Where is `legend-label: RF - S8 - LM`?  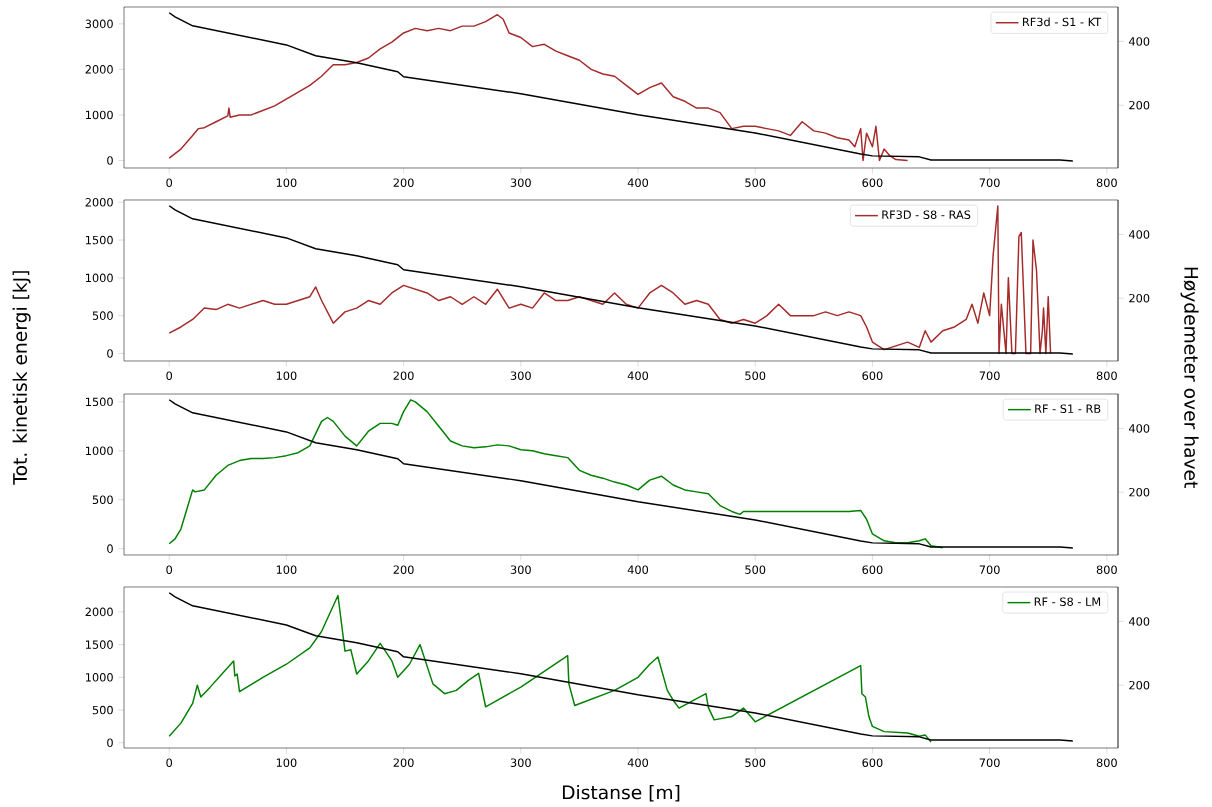 legend-label: RF - S8 - LM is located at coordinates (1067, 602).